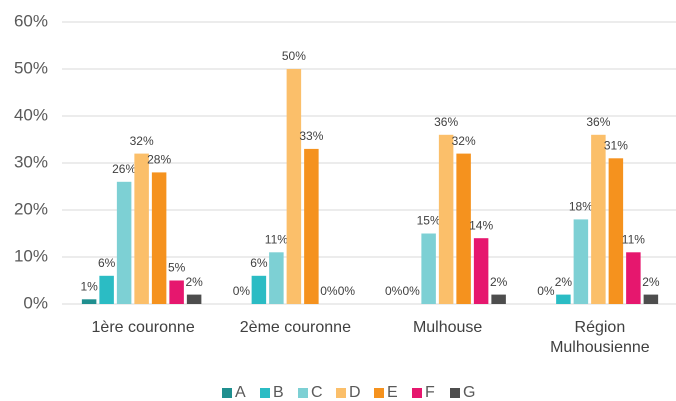 This screenshot has height=401, width=676. Describe the element at coordinates (294, 56) in the screenshot. I see `data-label: 50%` at that location.